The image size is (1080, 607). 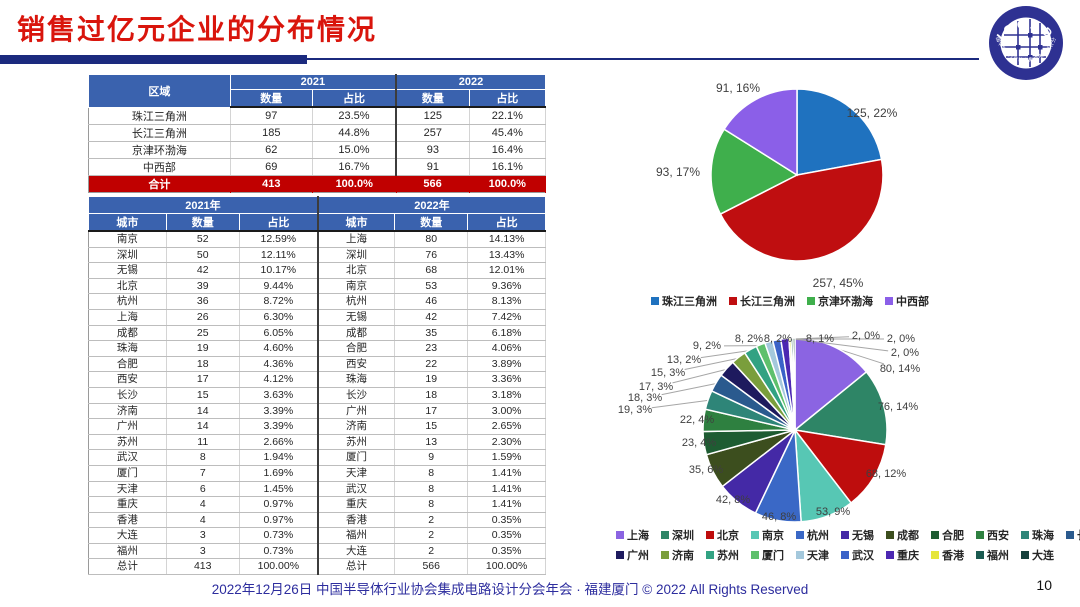 I want to click on table-cell: 10.17%, so click(x=279, y=270).